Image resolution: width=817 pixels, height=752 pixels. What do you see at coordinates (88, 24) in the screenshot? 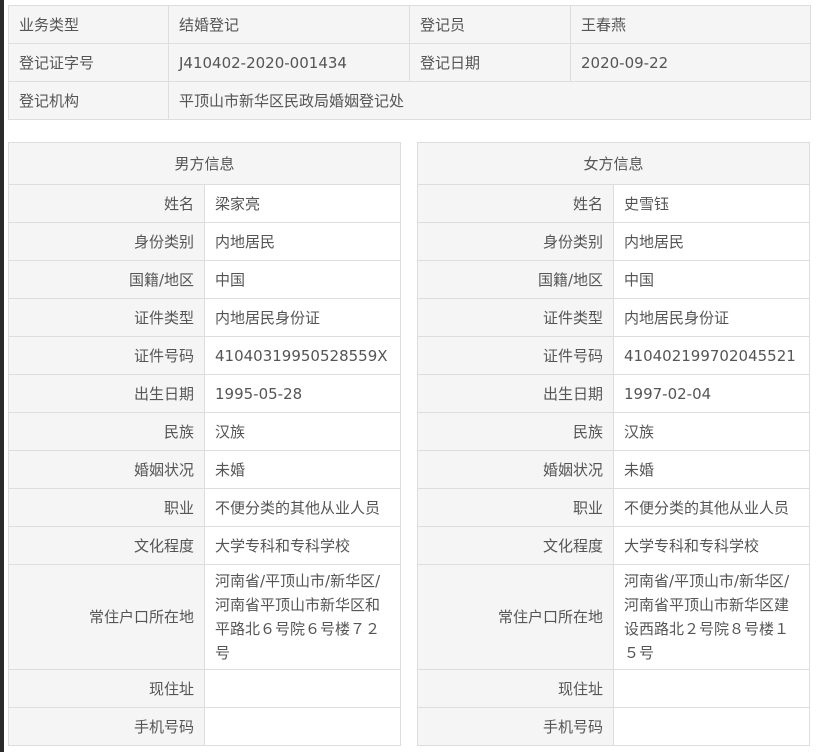
I see `business-type-label: 业务类型` at bounding box center [88, 24].